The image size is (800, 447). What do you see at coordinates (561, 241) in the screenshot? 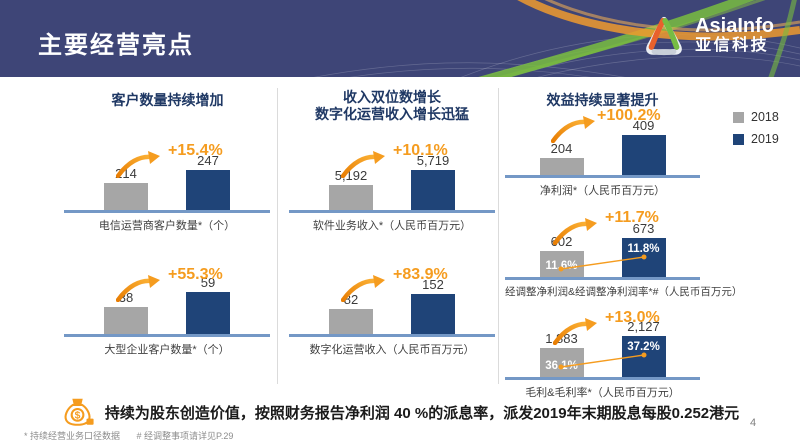
I see `bar-value: 602` at bounding box center [561, 241].